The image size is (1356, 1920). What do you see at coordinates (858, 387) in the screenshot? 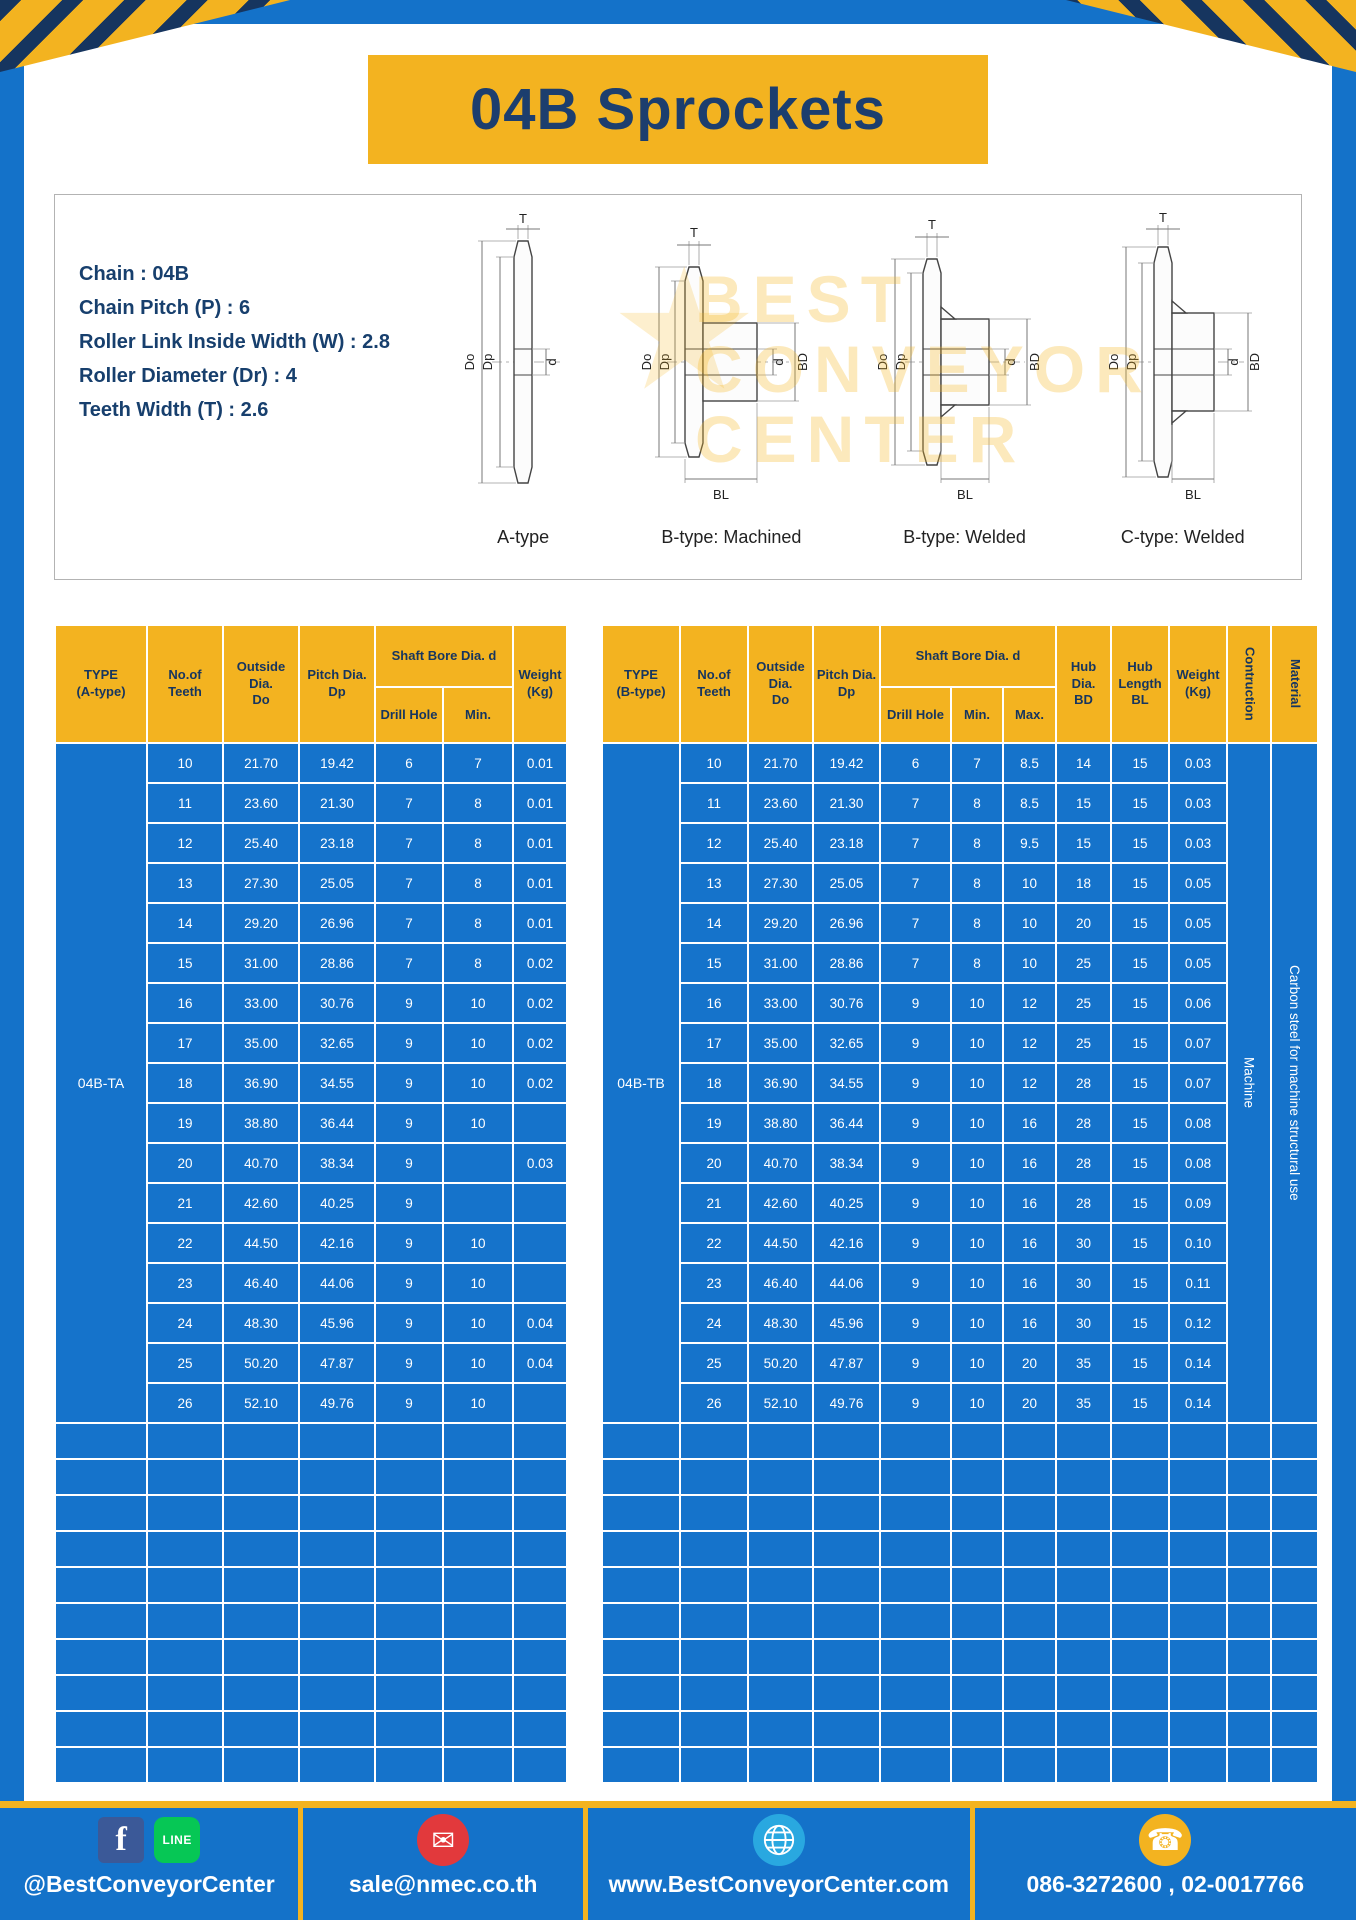
I see `diagram-row: T Do Dp d A-type` at bounding box center [858, 387].